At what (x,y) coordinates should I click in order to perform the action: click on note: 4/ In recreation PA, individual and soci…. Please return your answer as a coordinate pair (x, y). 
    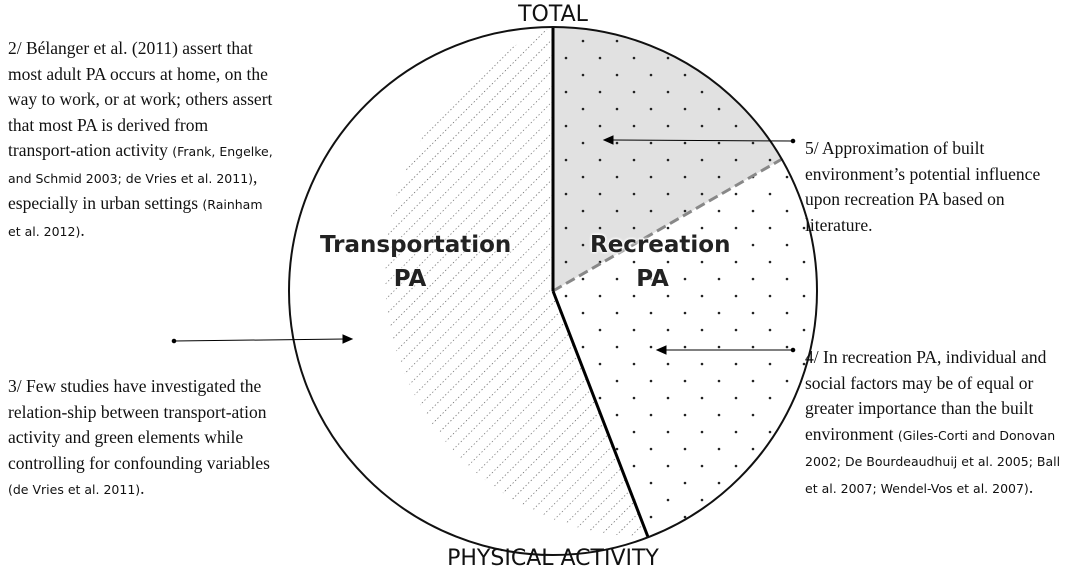
    Looking at the image, I should click on (934, 423).